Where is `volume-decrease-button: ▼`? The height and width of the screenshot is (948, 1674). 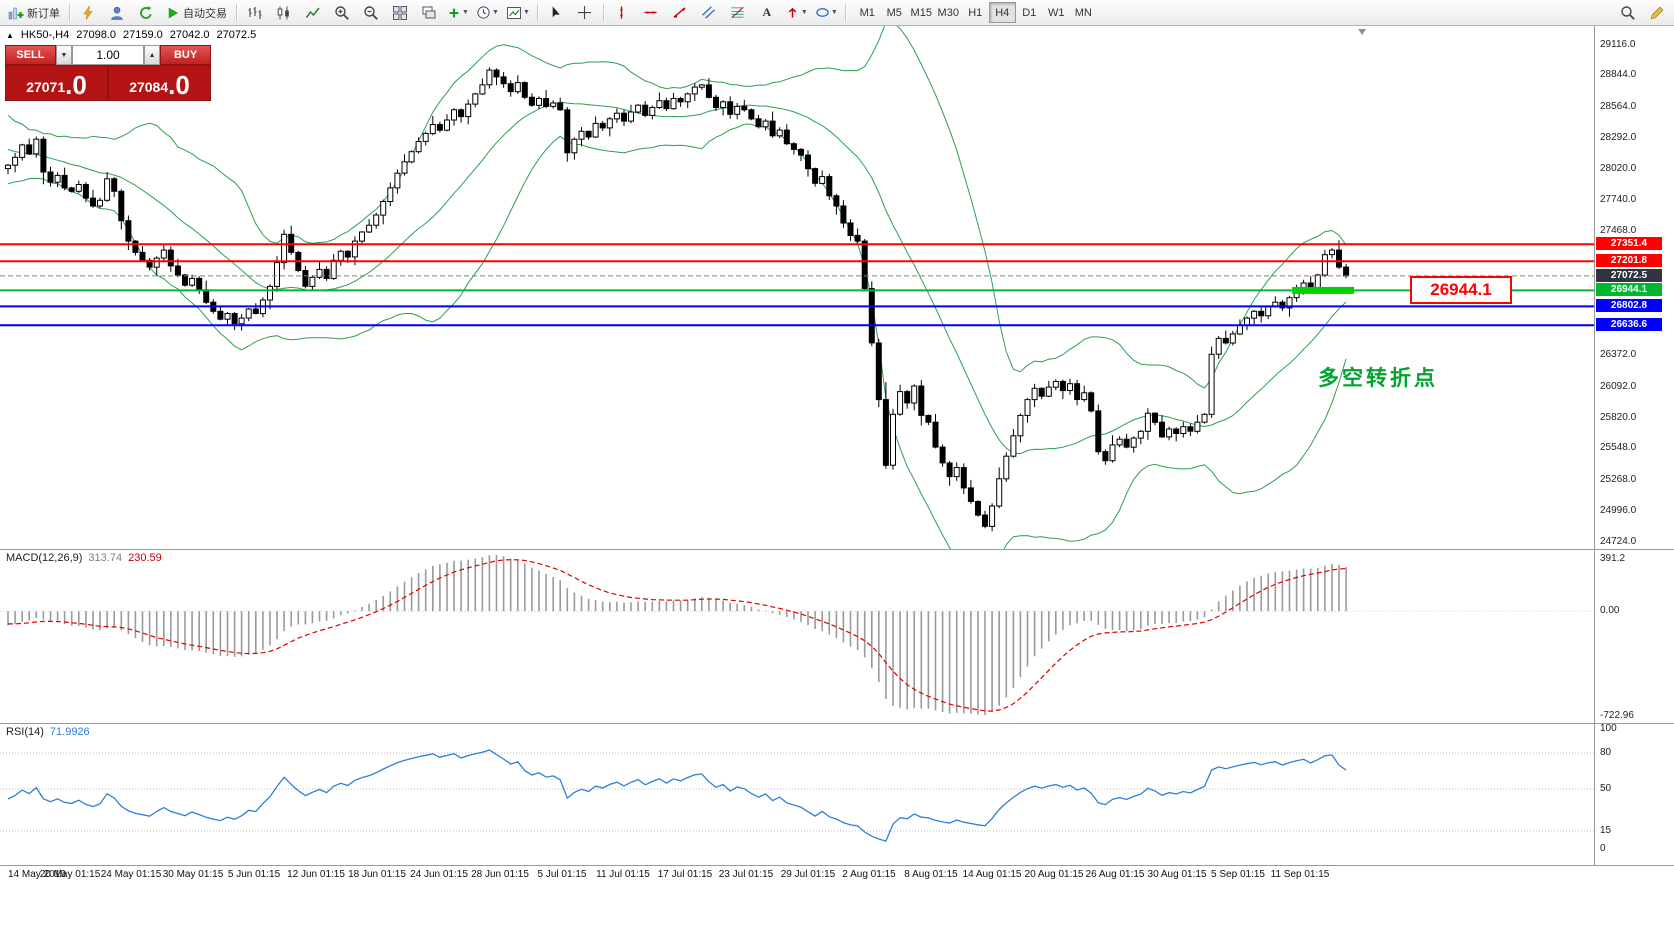 volume-decrease-button: ▼ is located at coordinates (63, 55).